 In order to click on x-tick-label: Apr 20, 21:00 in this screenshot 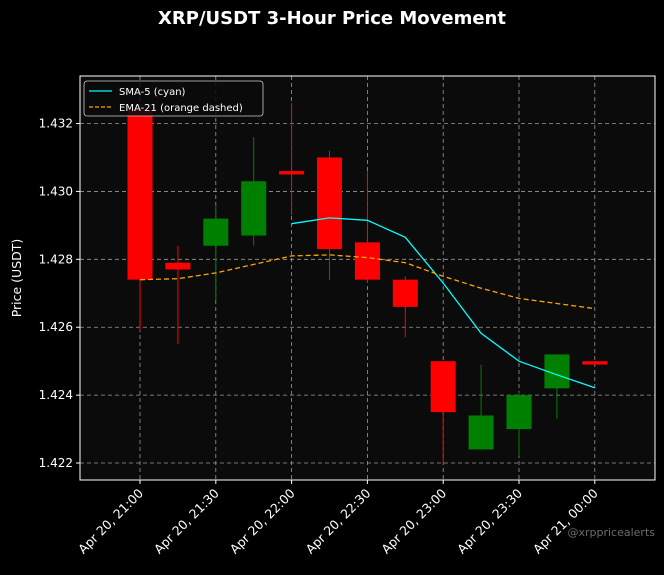, I will do `click(110, 520)`.